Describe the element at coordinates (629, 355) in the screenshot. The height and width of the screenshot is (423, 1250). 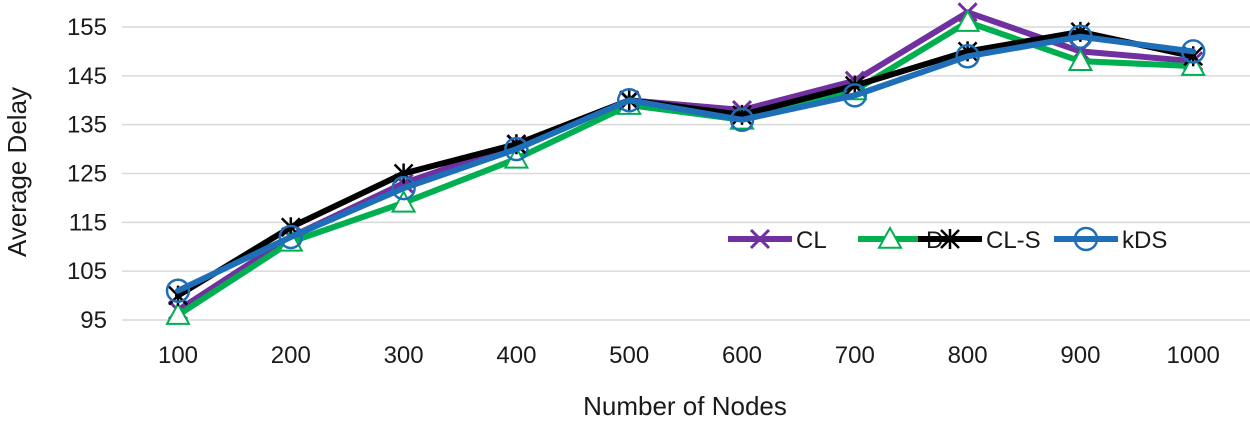
I see `x-tick-label: 500` at that location.